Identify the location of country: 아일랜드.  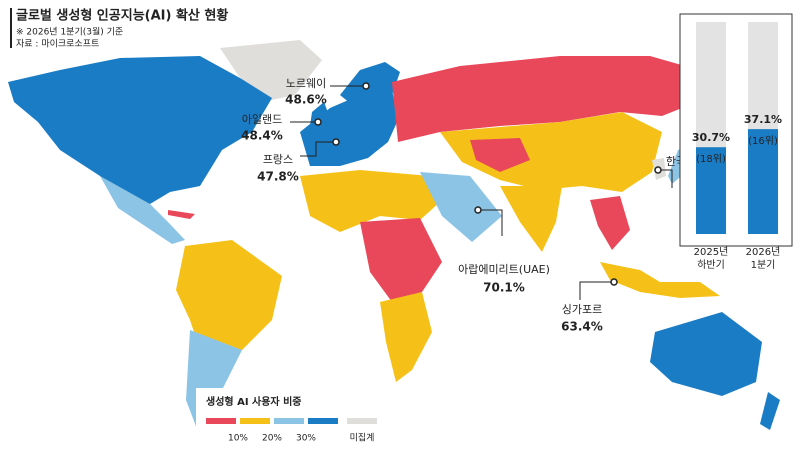
(262, 119).